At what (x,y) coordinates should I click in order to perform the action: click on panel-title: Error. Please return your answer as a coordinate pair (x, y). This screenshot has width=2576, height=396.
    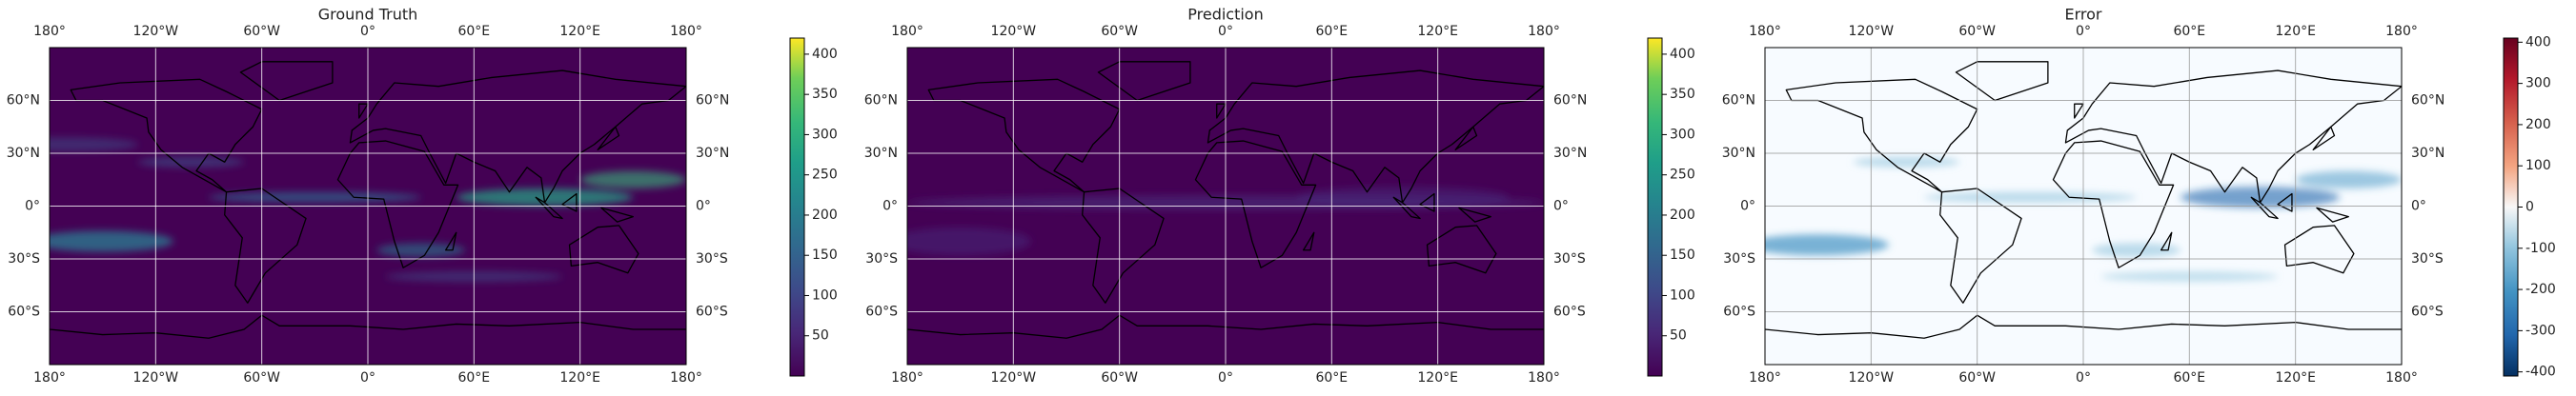
    Looking at the image, I should click on (2083, 15).